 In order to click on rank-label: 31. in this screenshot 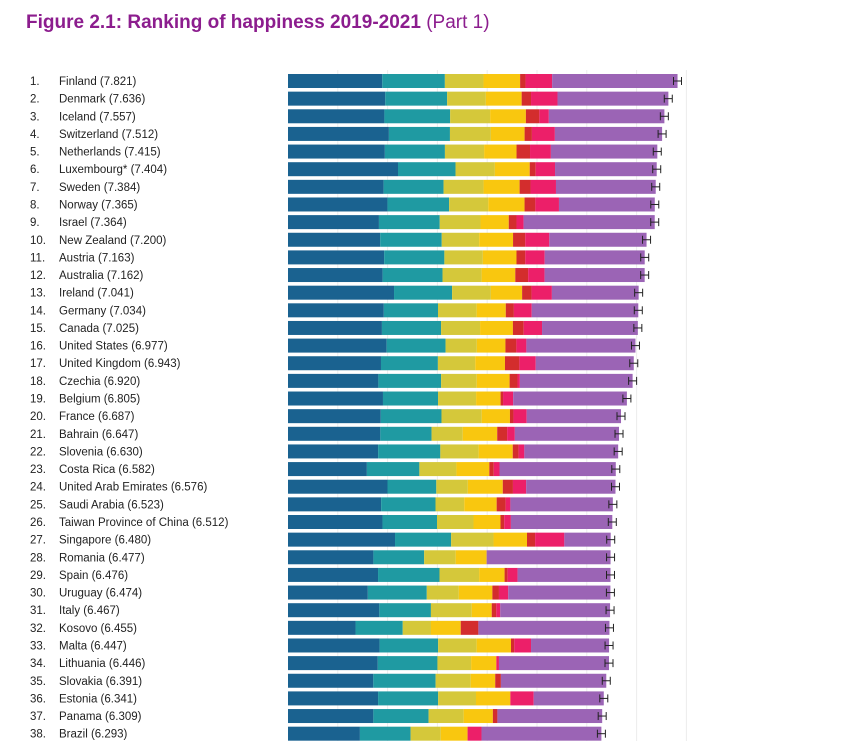, I will do `click(38, 611)`.